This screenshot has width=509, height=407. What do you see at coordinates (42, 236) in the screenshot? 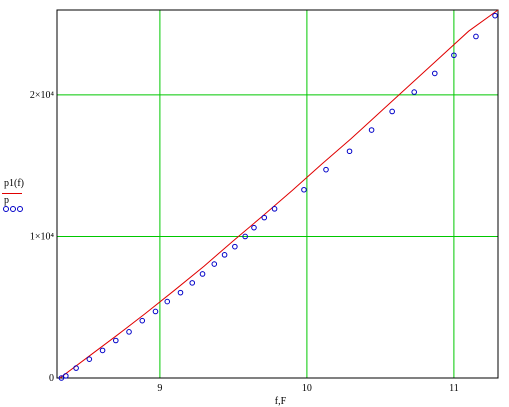
I see `y-tick-label: 1×10⁴` at bounding box center [42, 236].